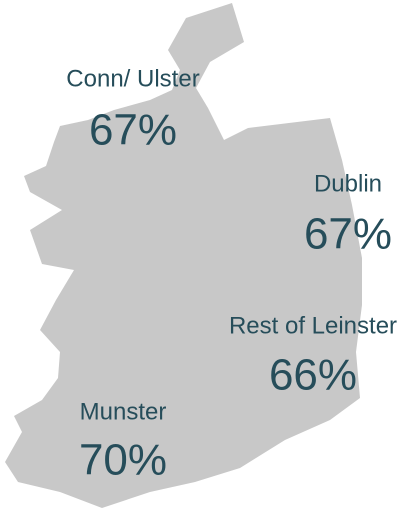 The image size is (411, 515). I want to click on region-name: Munster, so click(123, 411).